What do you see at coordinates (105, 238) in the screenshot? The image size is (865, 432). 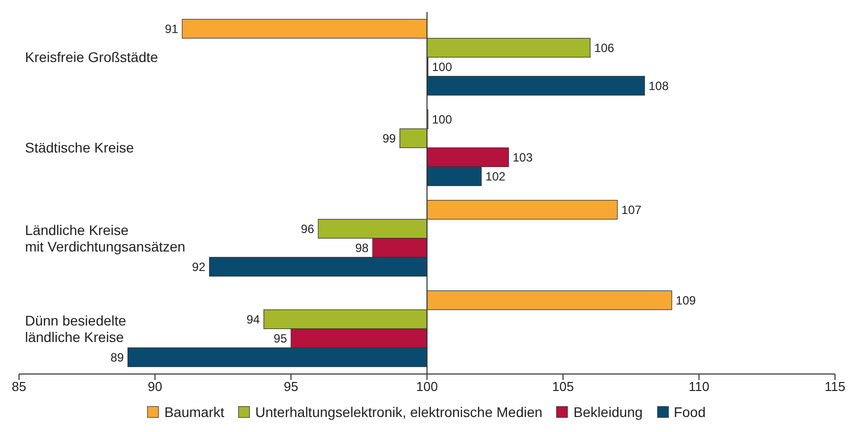 I see `y-tick-label: Ländliche Kreise mit Verdichtungsansätzen` at bounding box center [105, 238].